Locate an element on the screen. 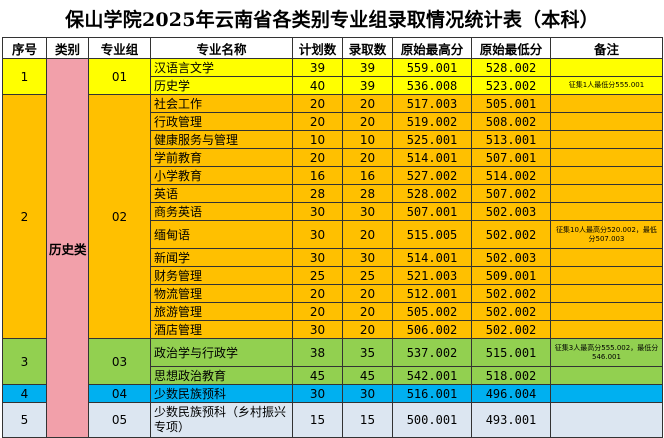  table-row: 商务英语 30 30 507.001 502.003 is located at coordinates (333, 211).